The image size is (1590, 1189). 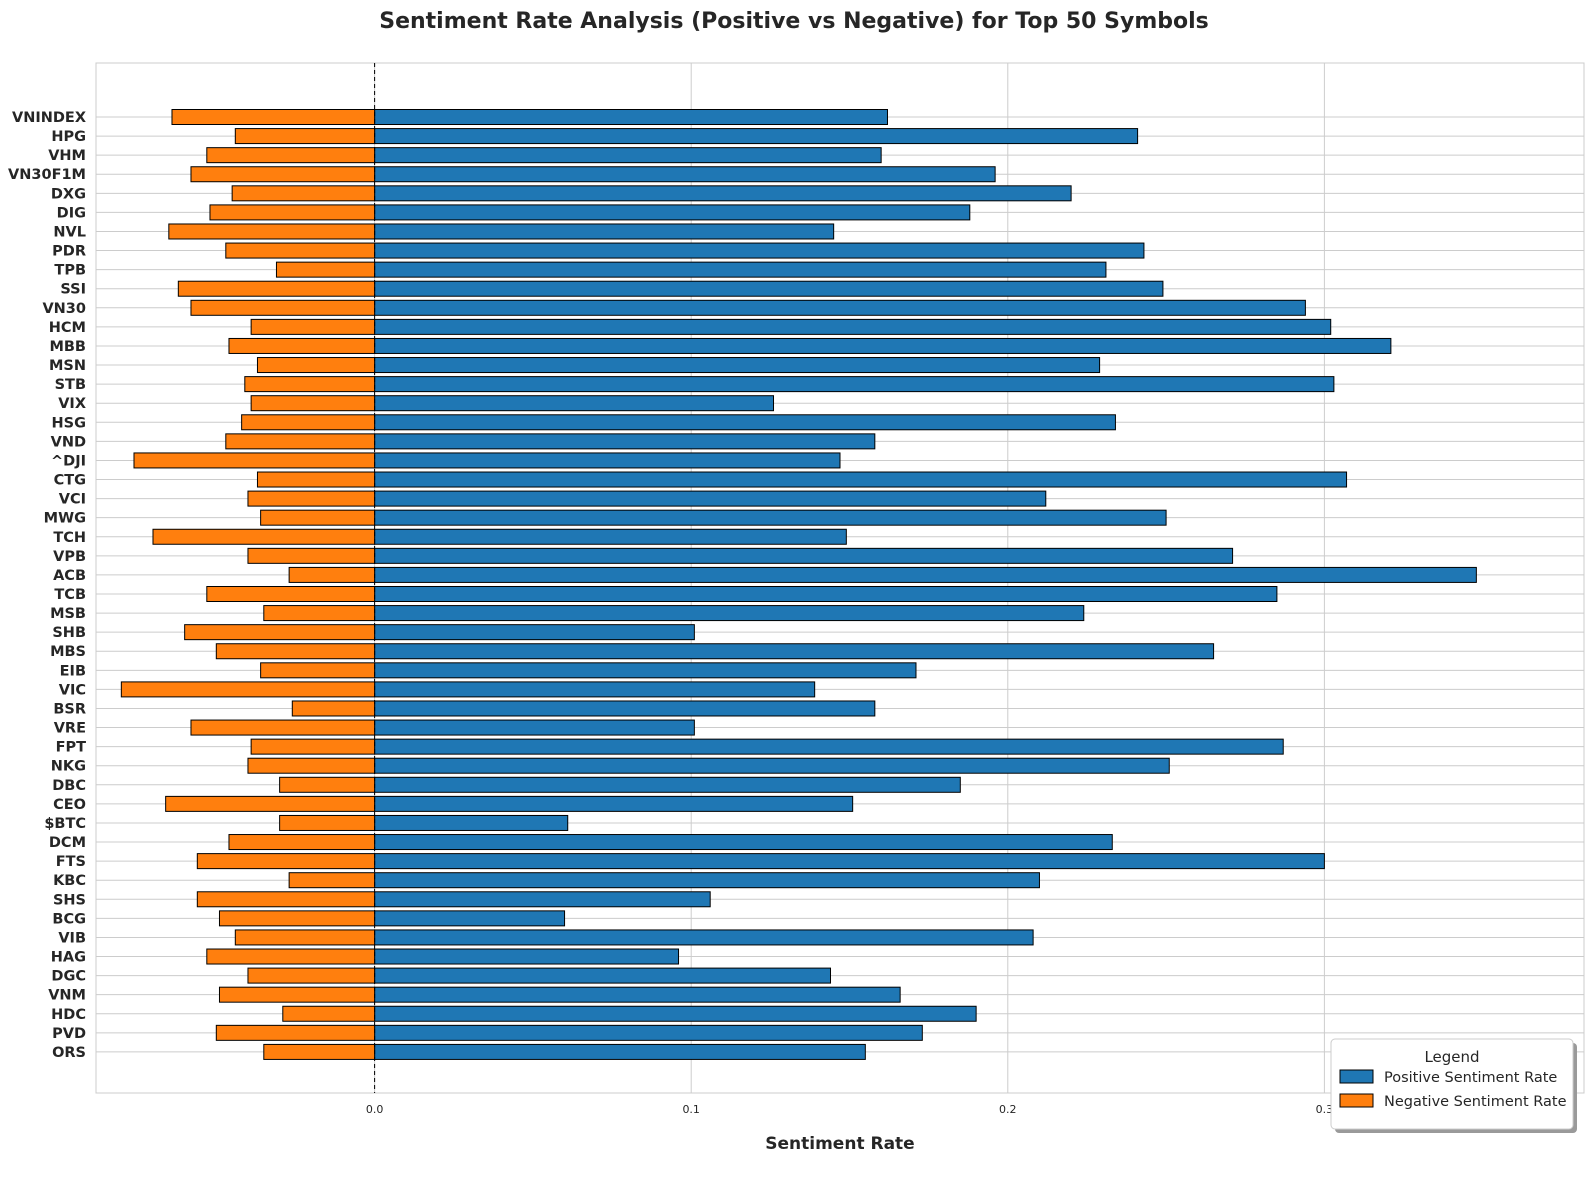 I want to click on y-tick-label: $BTC, so click(x=65, y=824).